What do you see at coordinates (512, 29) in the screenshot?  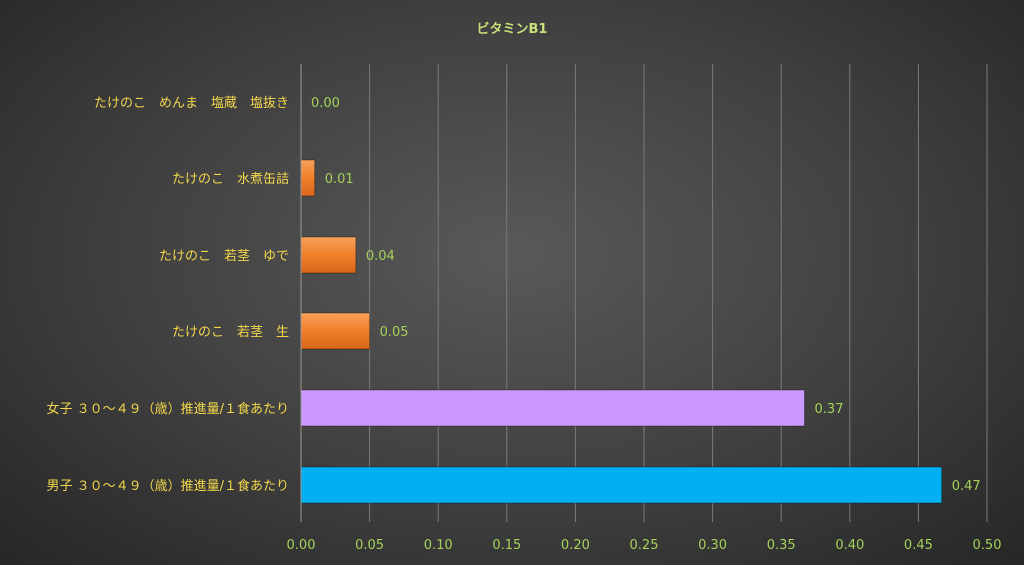 I see `chart-title: ビタミンB1` at bounding box center [512, 29].